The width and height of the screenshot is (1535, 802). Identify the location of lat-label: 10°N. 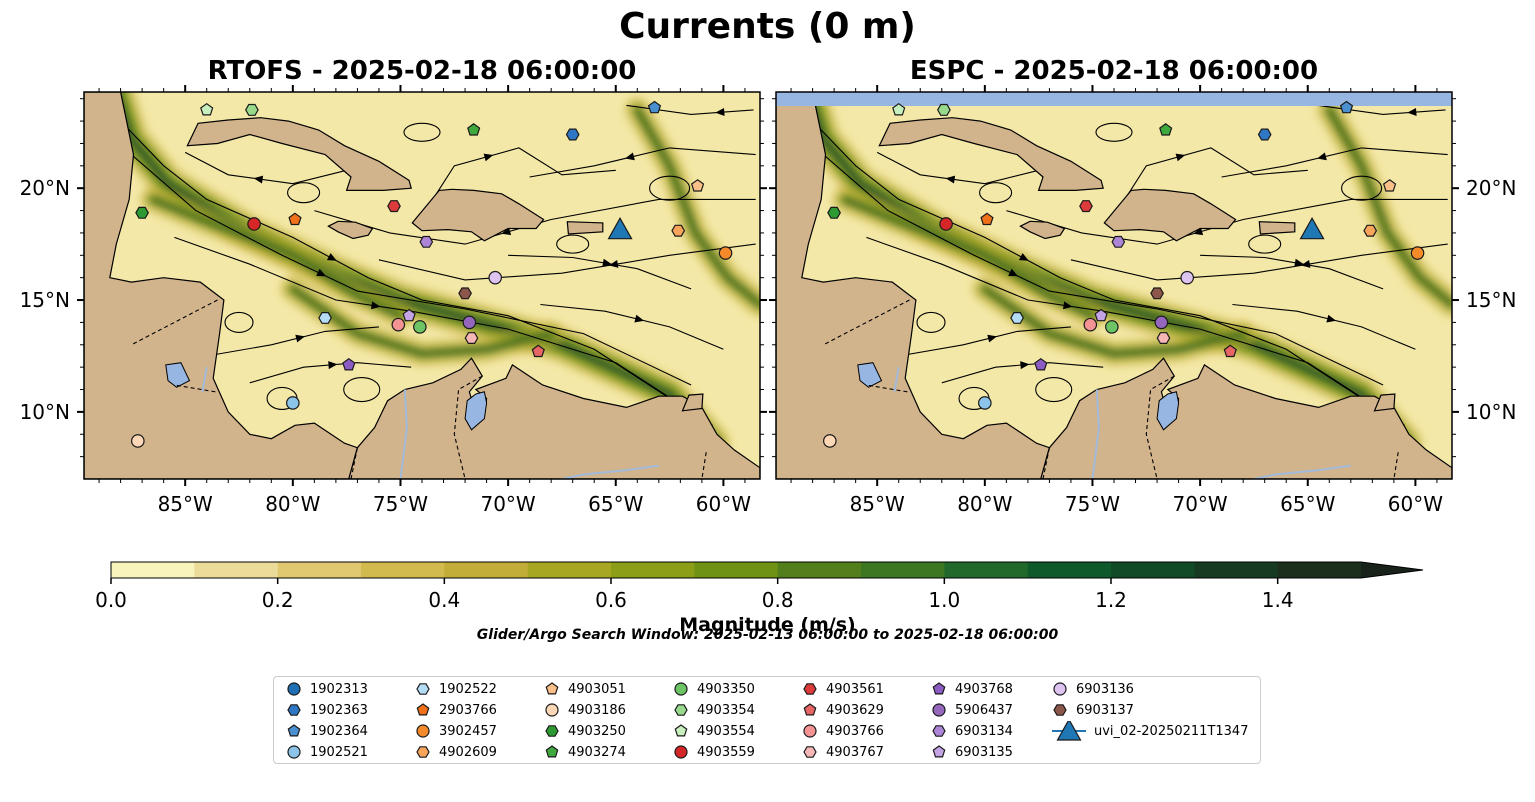
(1491, 412).